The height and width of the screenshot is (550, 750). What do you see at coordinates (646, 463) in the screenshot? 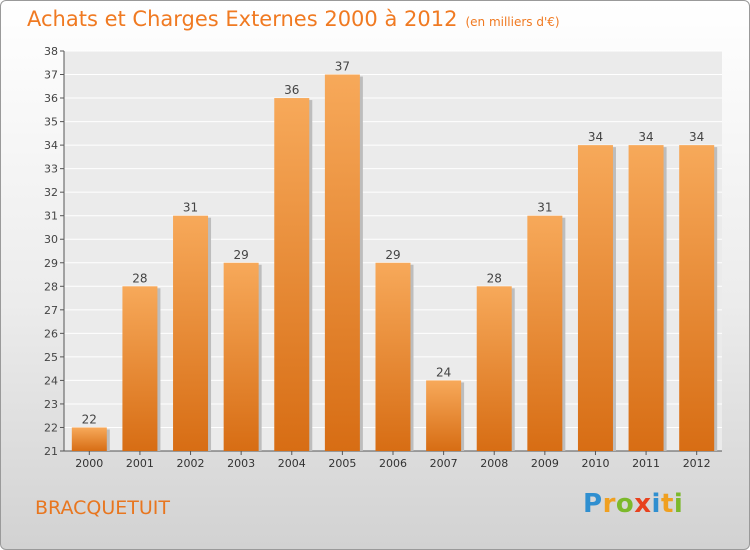
I see `x-tick-label: 2011` at bounding box center [646, 463].